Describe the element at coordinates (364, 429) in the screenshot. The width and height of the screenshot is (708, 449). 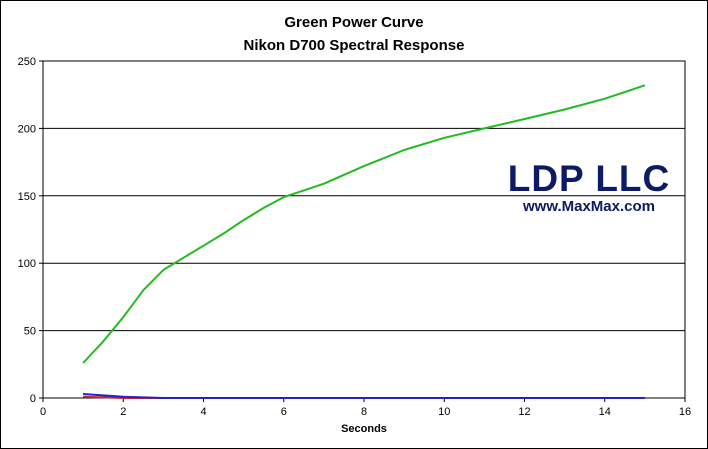
I see `x-axis-label: Seconds` at that location.